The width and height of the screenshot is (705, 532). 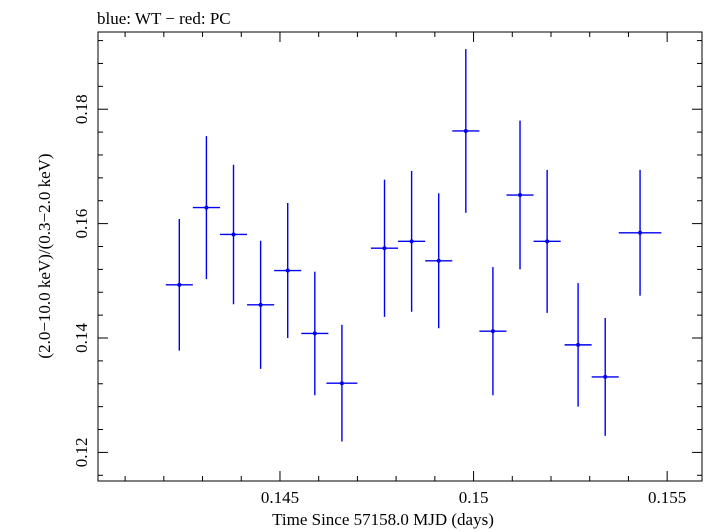 What do you see at coordinates (81, 109) in the screenshot?
I see `y-tick-label: 0.18` at bounding box center [81, 109].